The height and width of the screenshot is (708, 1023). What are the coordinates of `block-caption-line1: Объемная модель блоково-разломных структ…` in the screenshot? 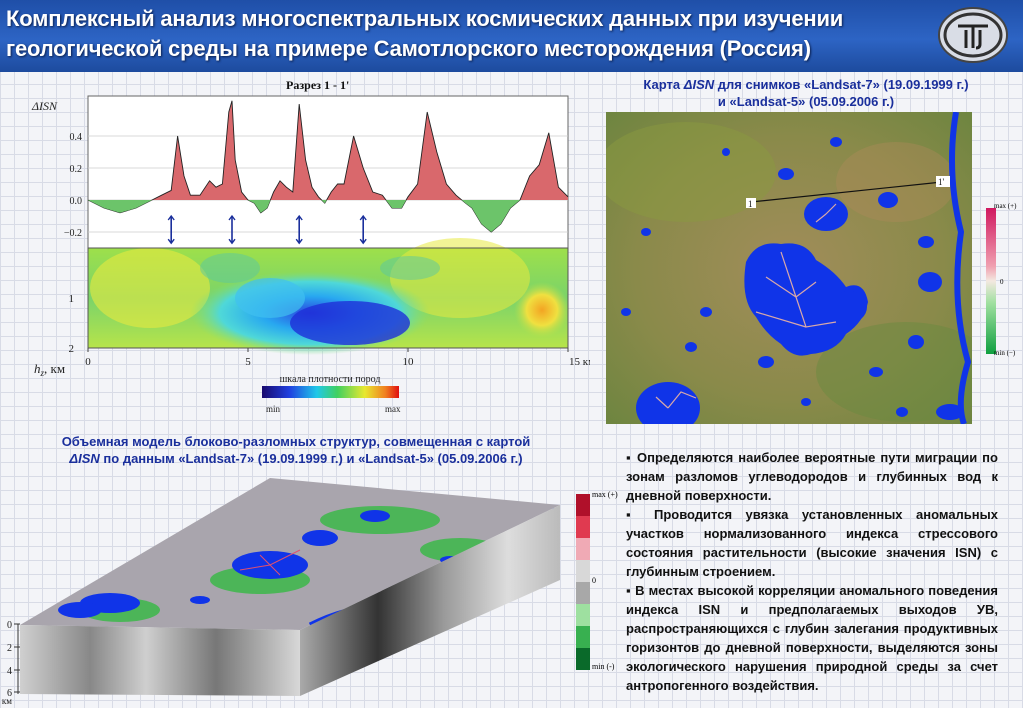 It's located at (296, 441).